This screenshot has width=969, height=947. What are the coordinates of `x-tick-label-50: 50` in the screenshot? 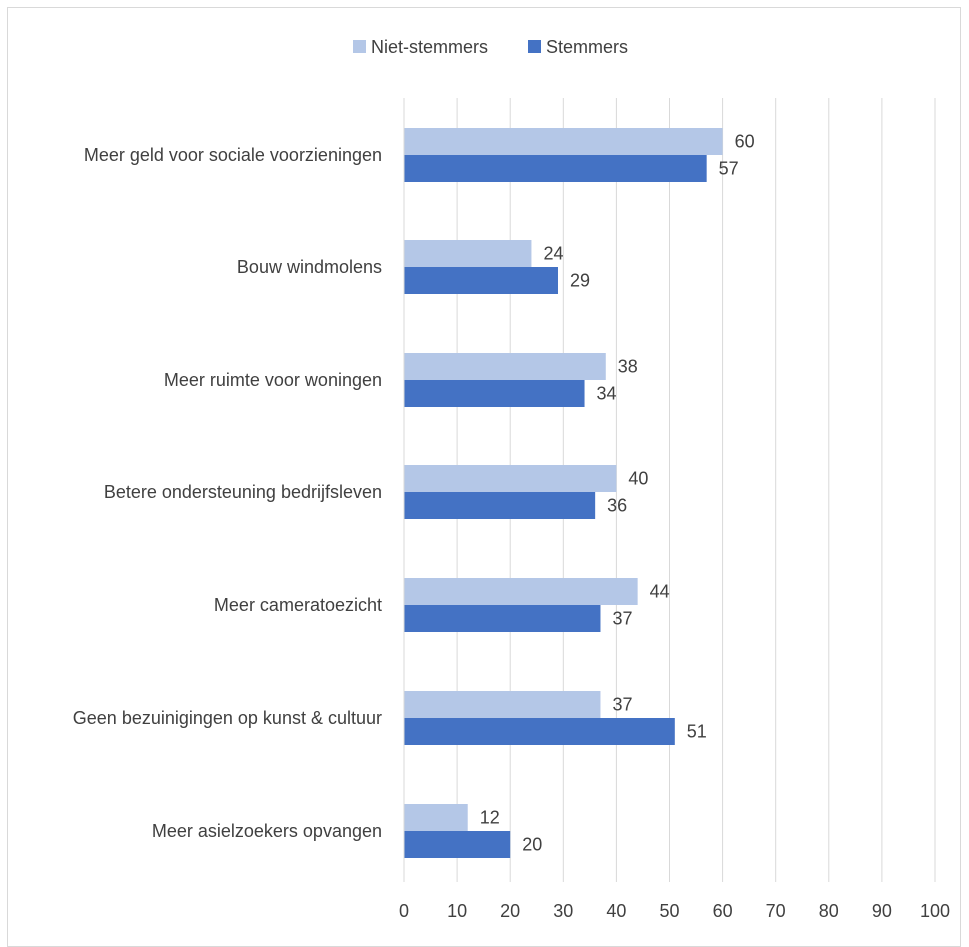 It's located at (669, 911).